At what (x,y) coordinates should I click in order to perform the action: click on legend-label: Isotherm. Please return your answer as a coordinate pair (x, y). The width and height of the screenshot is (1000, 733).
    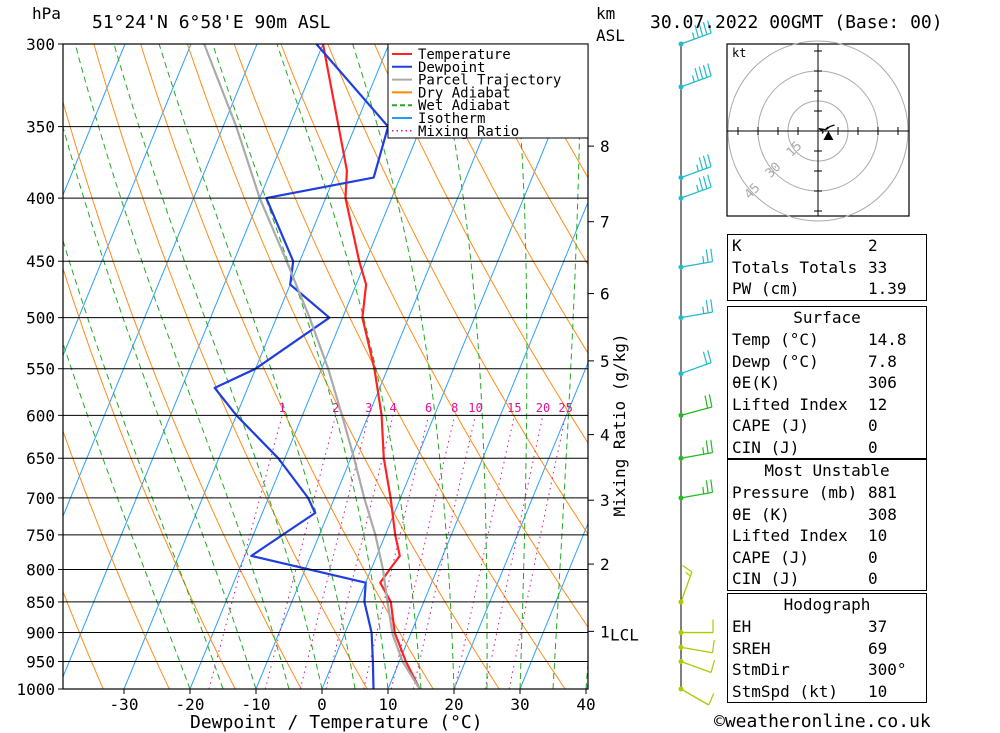
    Looking at the image, I should click on (451, 119).